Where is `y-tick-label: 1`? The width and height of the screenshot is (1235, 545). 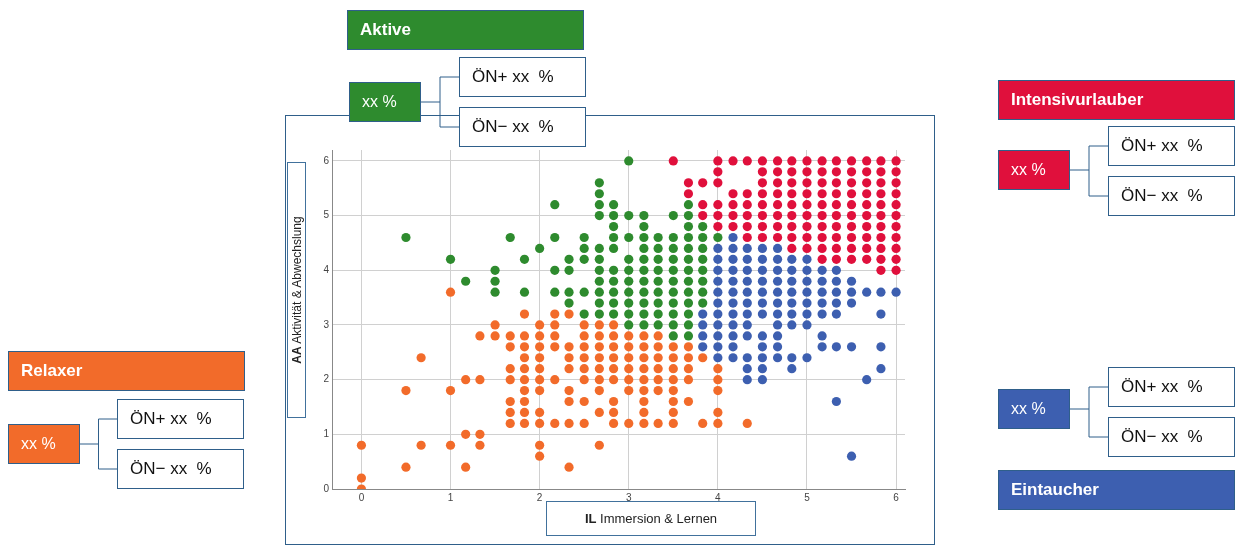
y-tick-label: 1 is located at coordinates (326, 434).